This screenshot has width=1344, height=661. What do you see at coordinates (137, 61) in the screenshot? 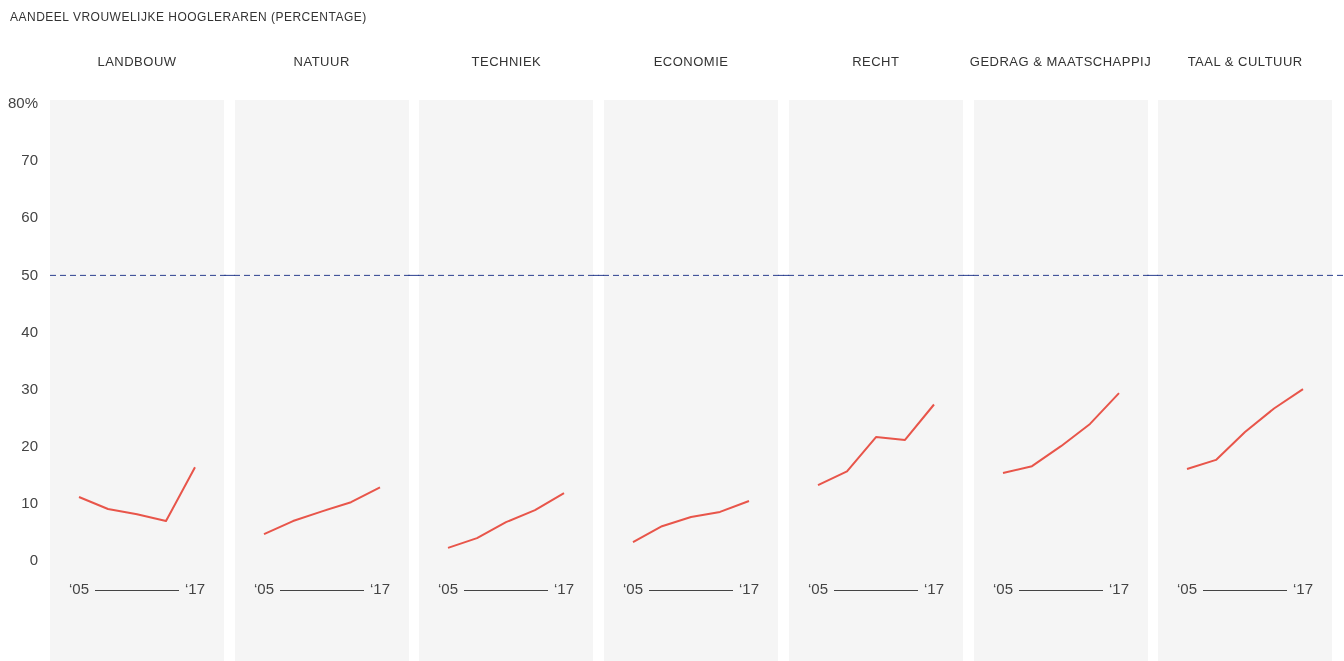
I see `chart-title: LANDBOUW` at bounding box center [137, 61].